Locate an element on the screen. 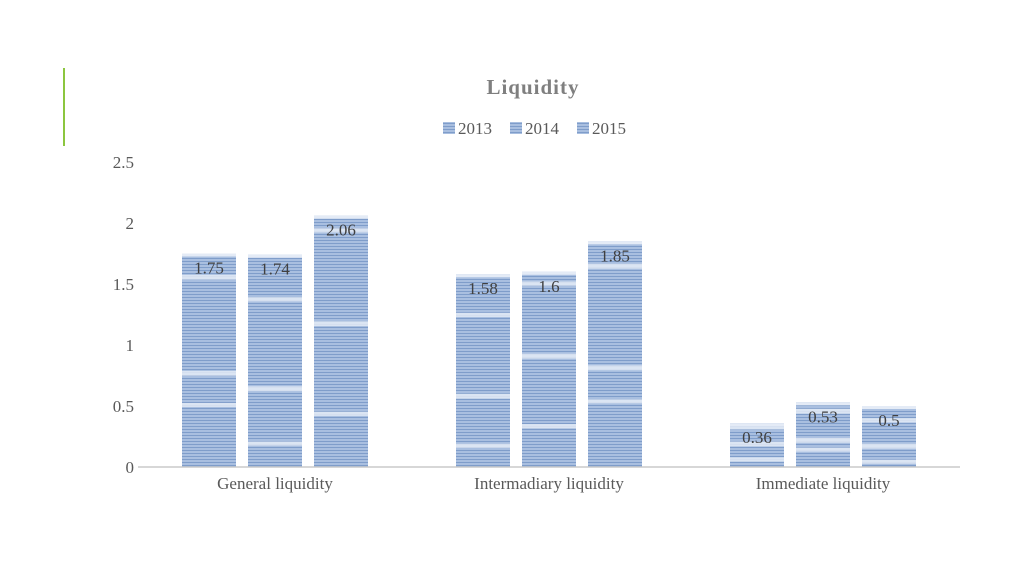 Image resolution: width=1024 pixels, height=576 pixels. accent-line is located at coordinates (64, 107).